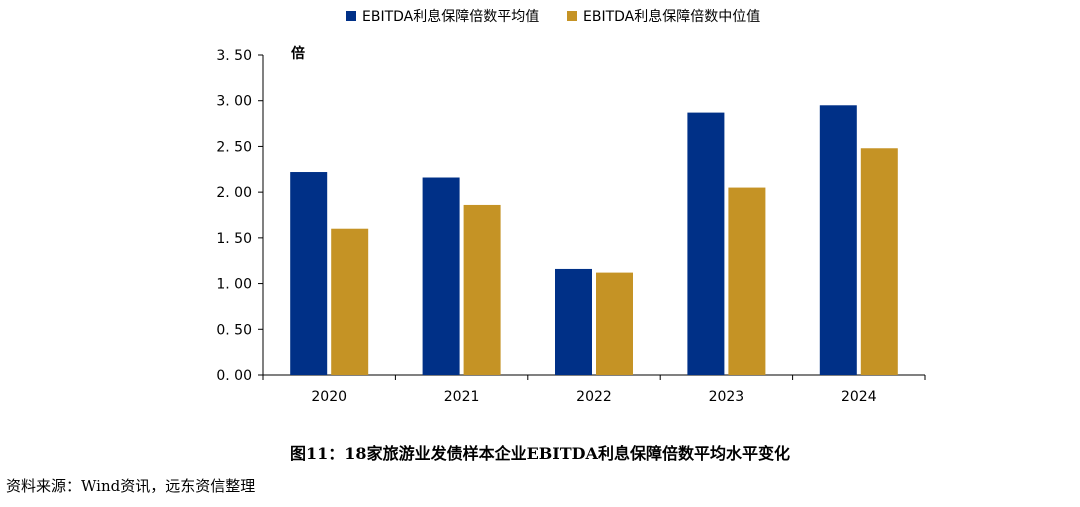  What do you see at coordinates (594, 397) in the screenshot?
I see `x-tick-label: 2022` at bounding box center [594, 397].